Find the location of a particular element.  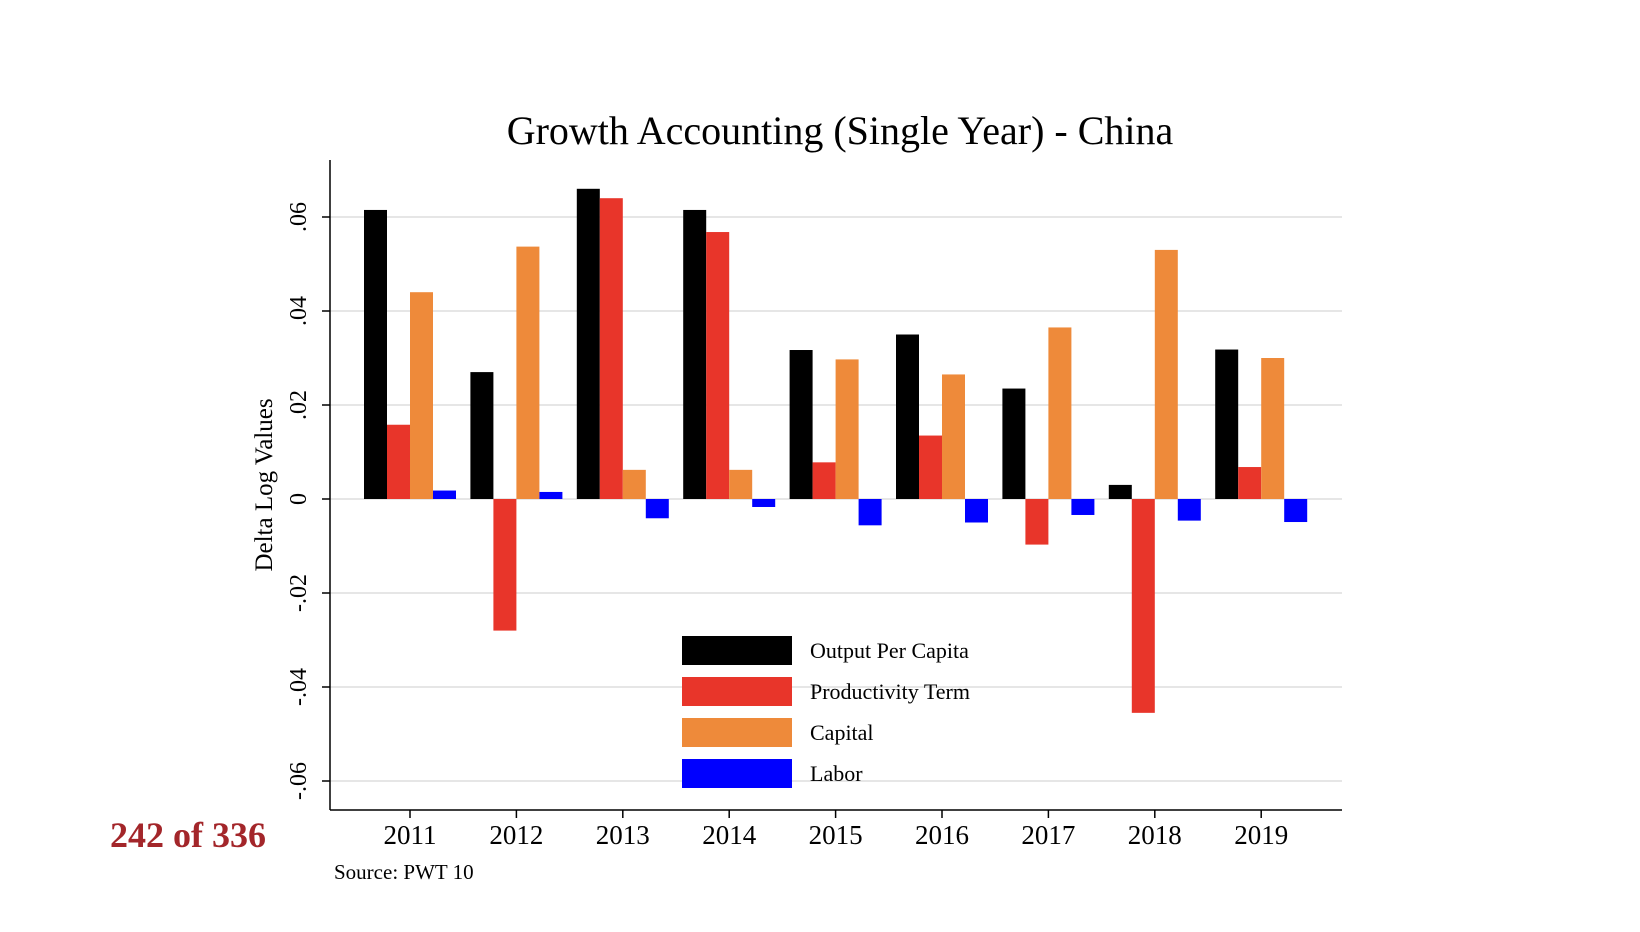

x-tick-label: 2017 is located at coordinates (1048, 835).